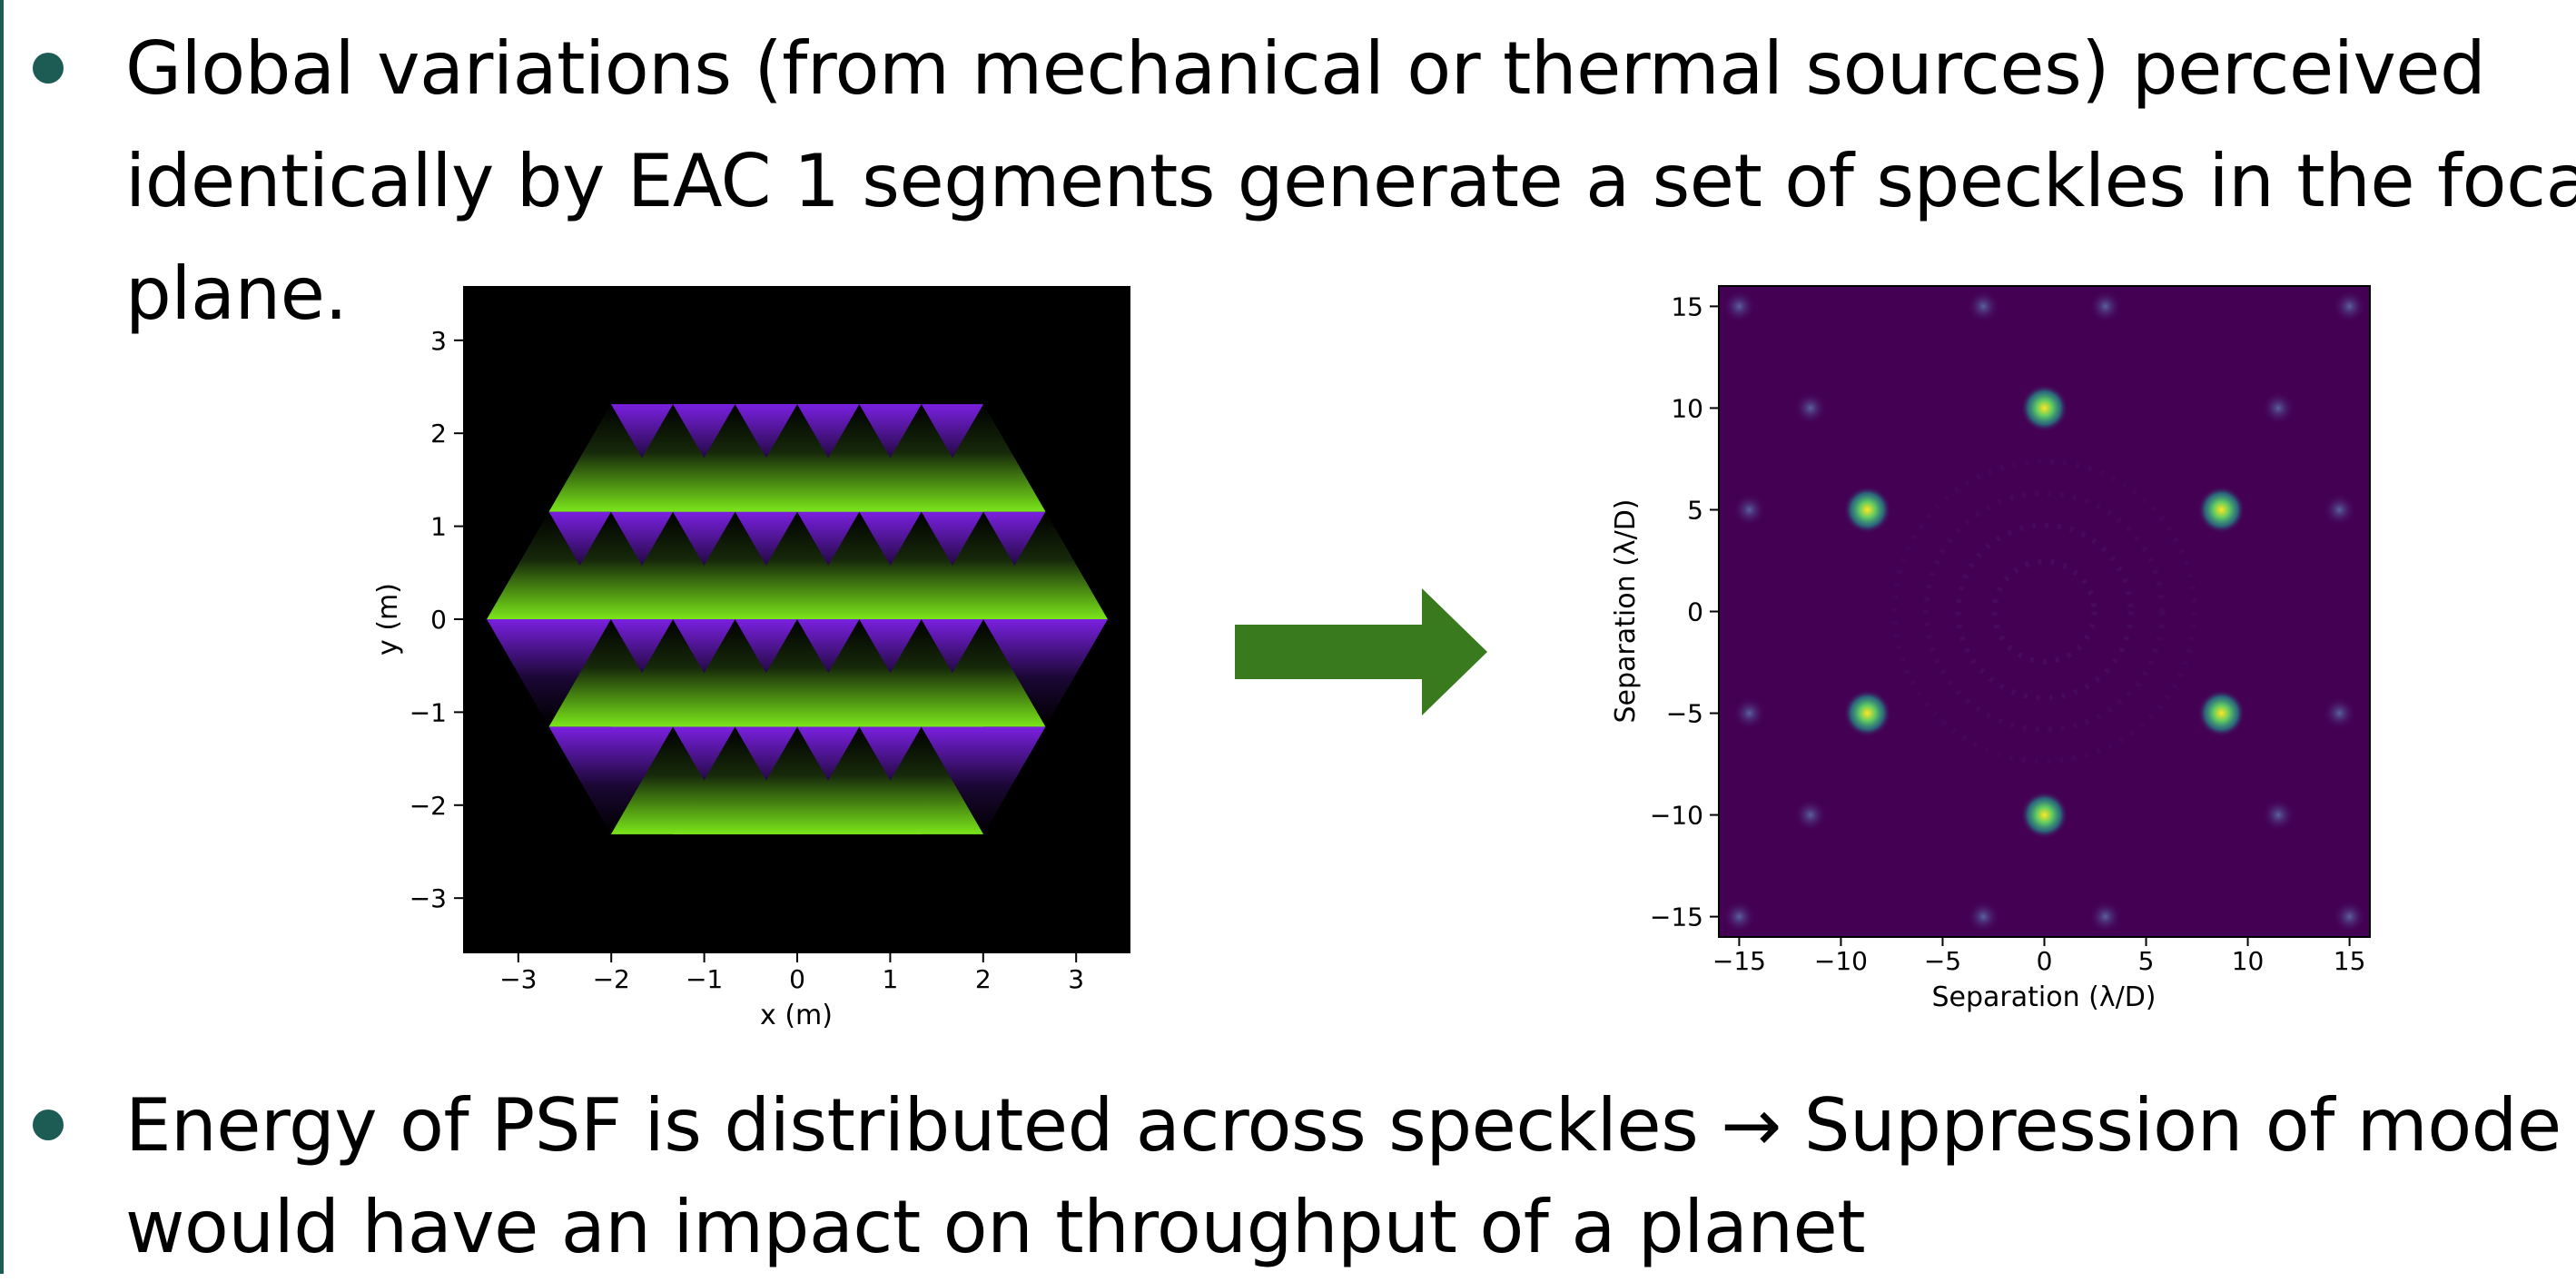 The height and width of the screenshot is (1282, 2576). Describe the element at coordinates (438, 341) in the screenshot. I see `pupil-ytick-label: 3` at that location.